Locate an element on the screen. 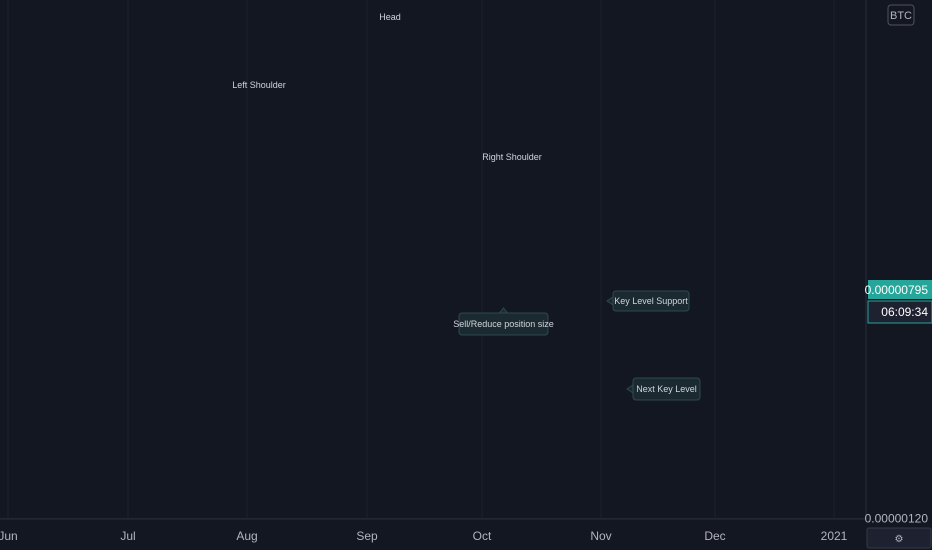  last-price-badge is located at coordinates (900, 289).